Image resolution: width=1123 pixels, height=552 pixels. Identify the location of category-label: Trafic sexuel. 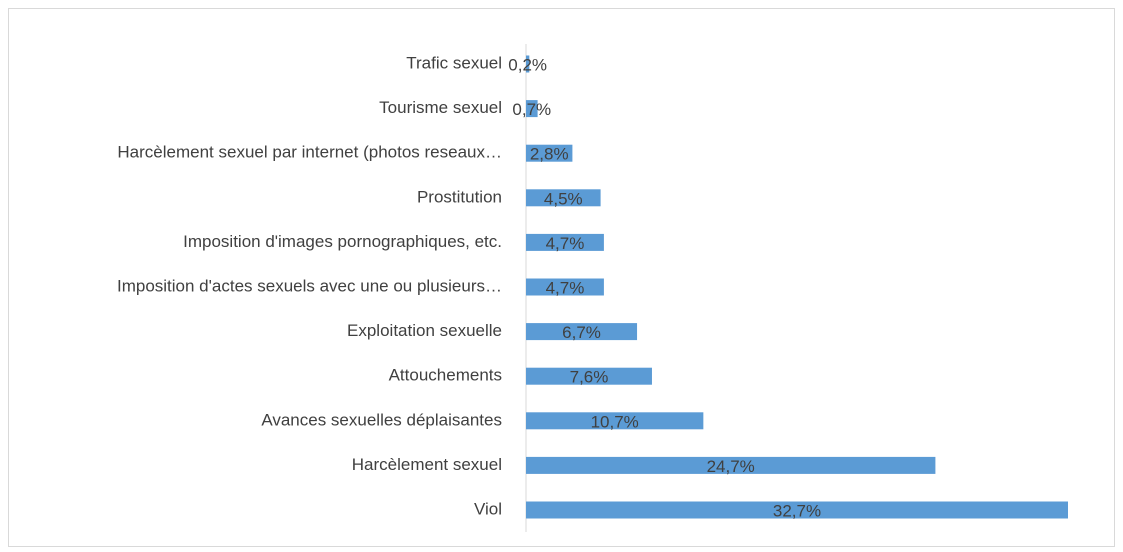
(454, 62).